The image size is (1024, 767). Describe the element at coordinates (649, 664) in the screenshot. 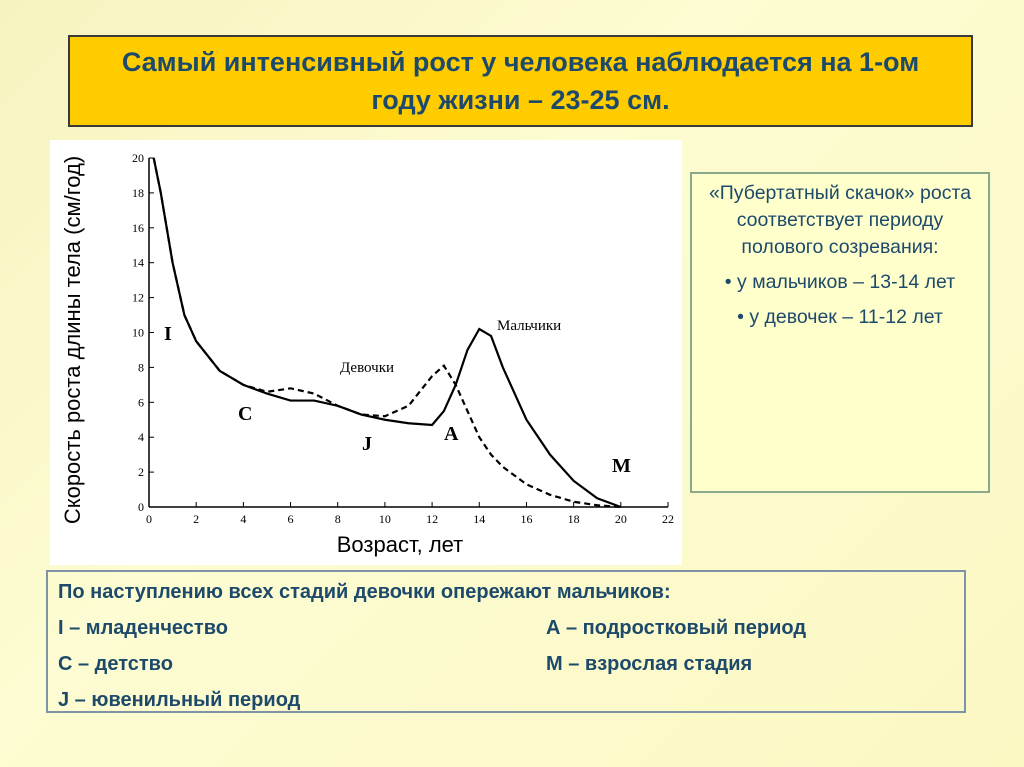

I see `item: М – взрослая стадия` at that location.